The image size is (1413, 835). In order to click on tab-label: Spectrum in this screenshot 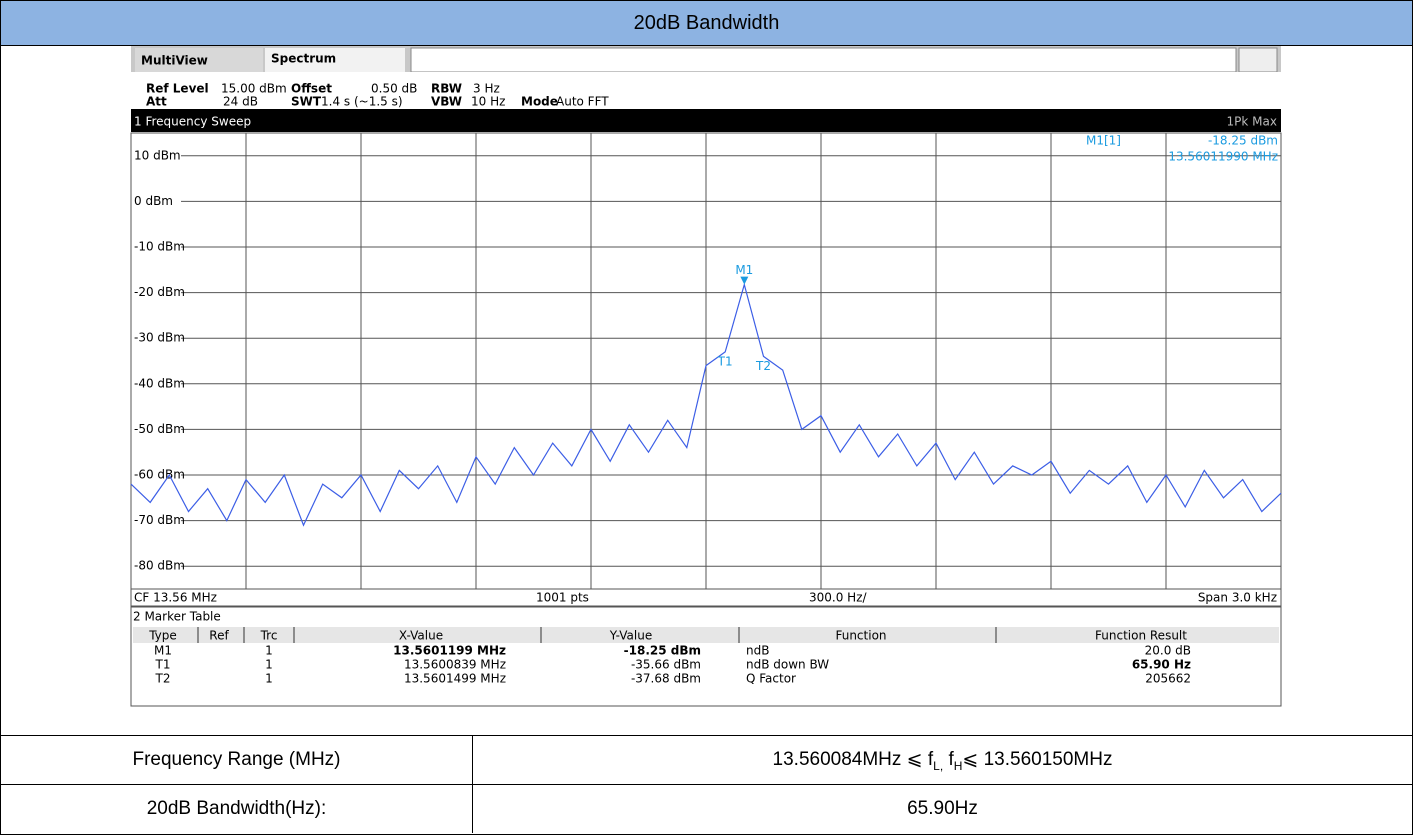, I will do `click(303, 59)`.